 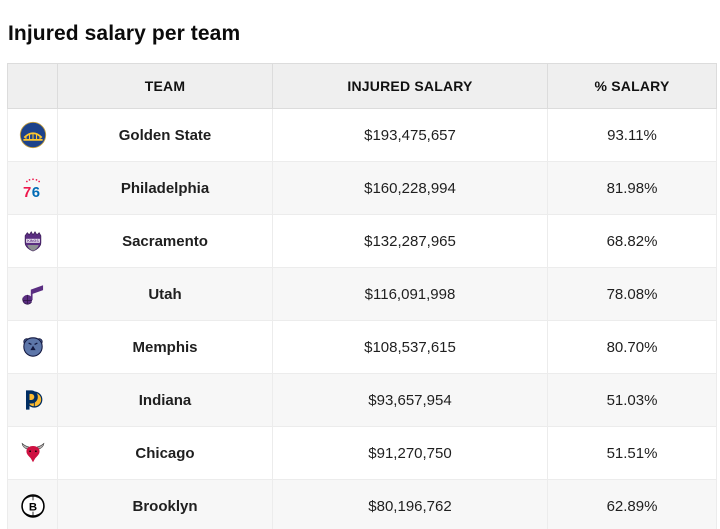 I want to click on team-column-header: TEAM, so click(x=165, y=86).